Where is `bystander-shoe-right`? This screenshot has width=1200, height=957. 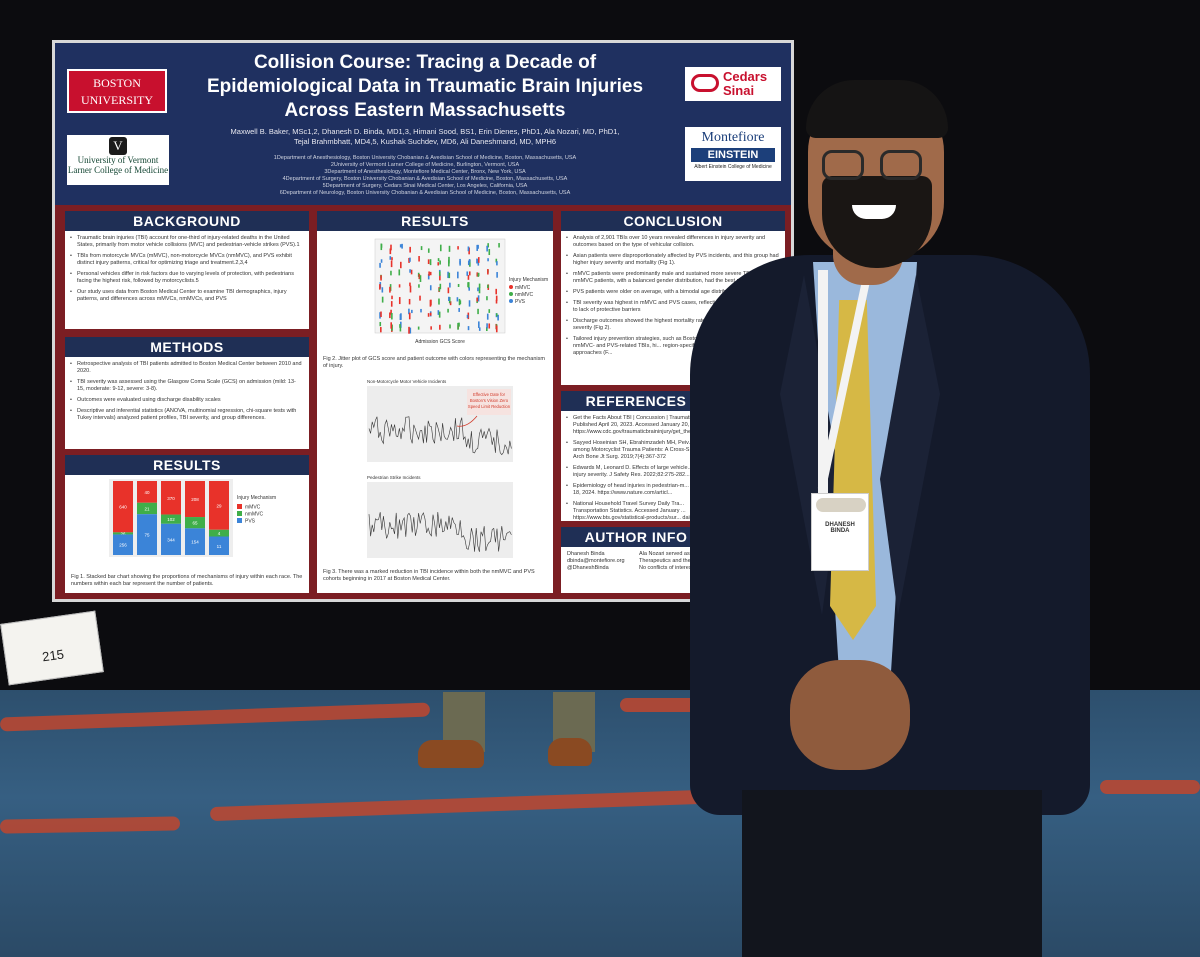 bystander-shoe-right is located at coordinates (570, 752).